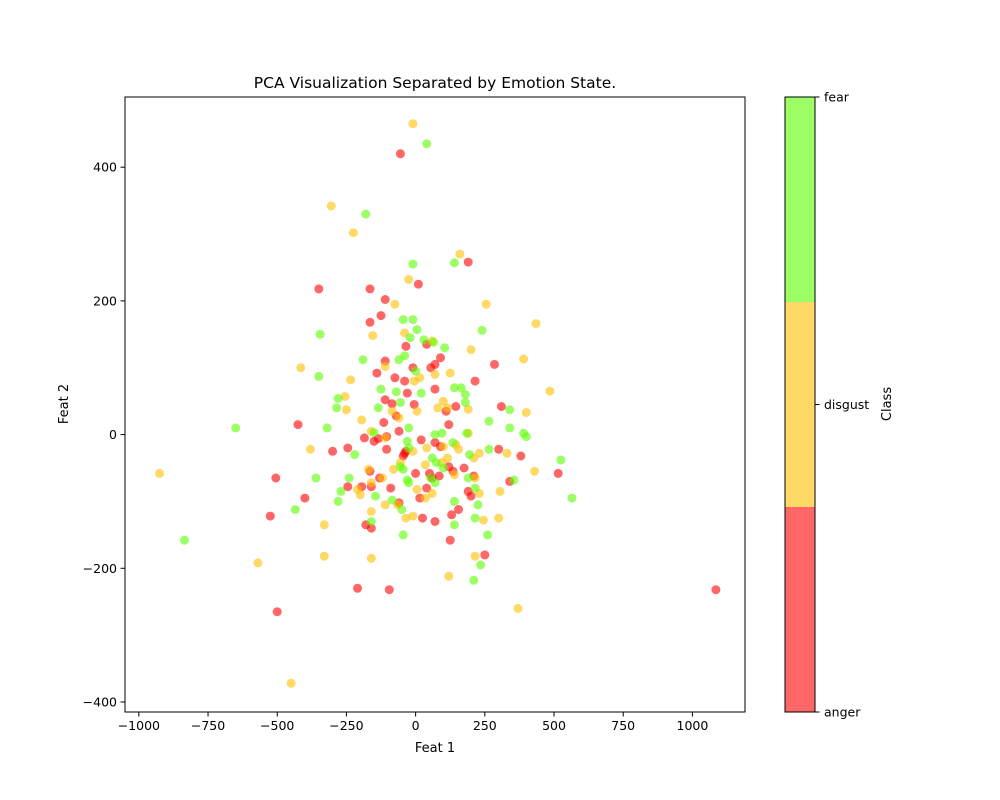  Describe the element at coordinates (435, 748) in the screenshot. I see `x-axis-label: Feat 1` at that location.